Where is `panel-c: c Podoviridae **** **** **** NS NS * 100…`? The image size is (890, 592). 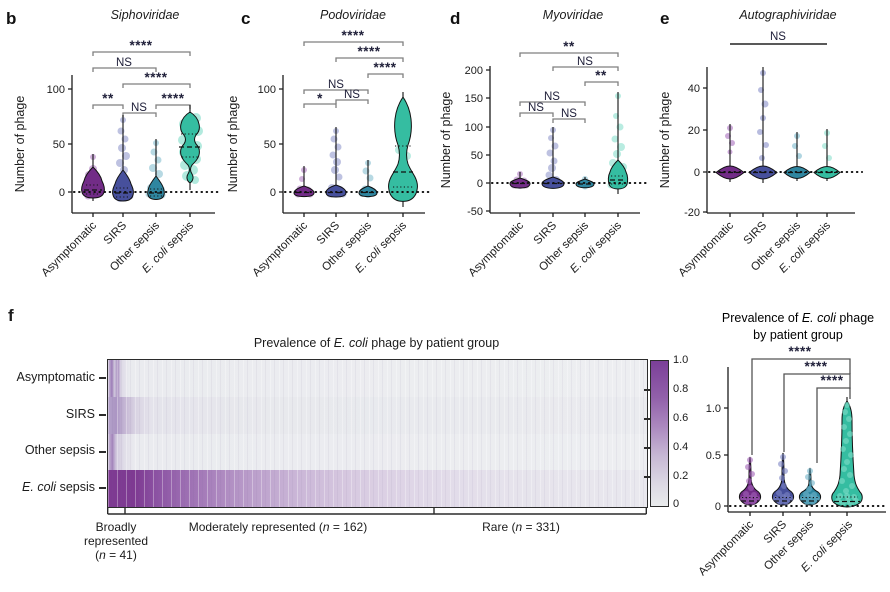
panel-c: c Podoviridae **** **** **** NS NS * 100… is located at coordinates (332, 150).